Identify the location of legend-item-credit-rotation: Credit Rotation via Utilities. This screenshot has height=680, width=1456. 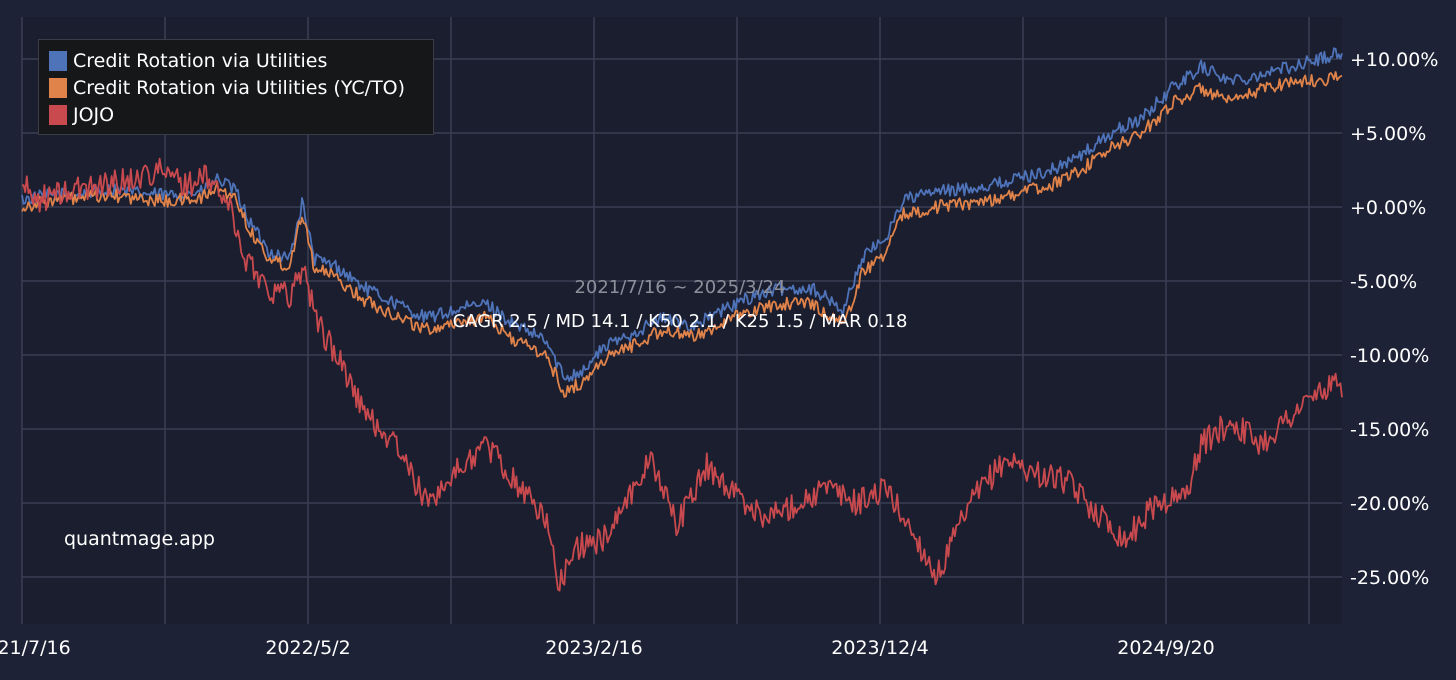
(188, 61).